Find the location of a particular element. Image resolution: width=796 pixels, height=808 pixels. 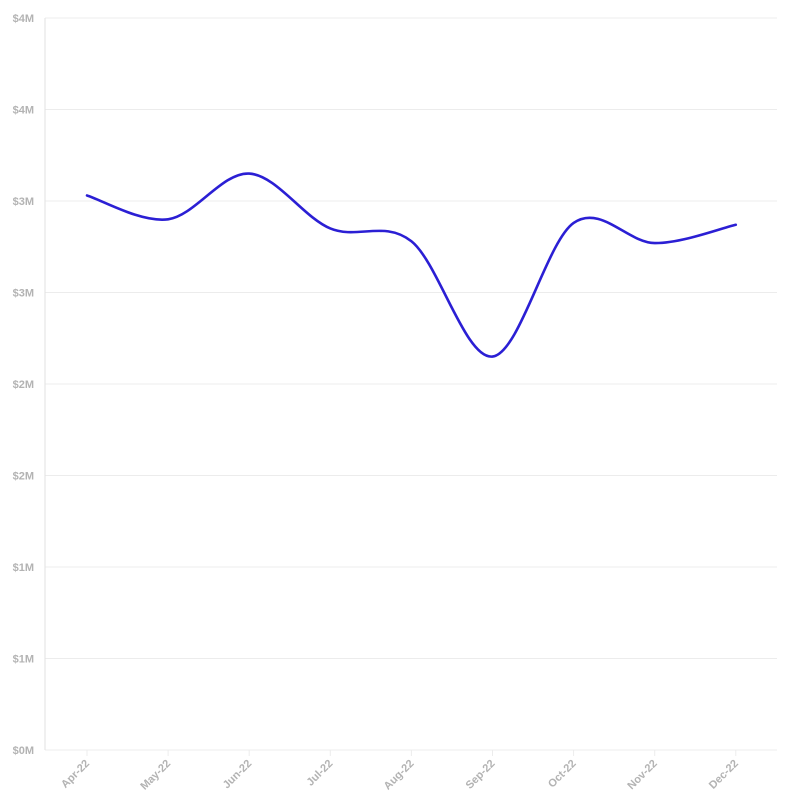

y-tick-label: $0M is located at coordinates (23, 751).